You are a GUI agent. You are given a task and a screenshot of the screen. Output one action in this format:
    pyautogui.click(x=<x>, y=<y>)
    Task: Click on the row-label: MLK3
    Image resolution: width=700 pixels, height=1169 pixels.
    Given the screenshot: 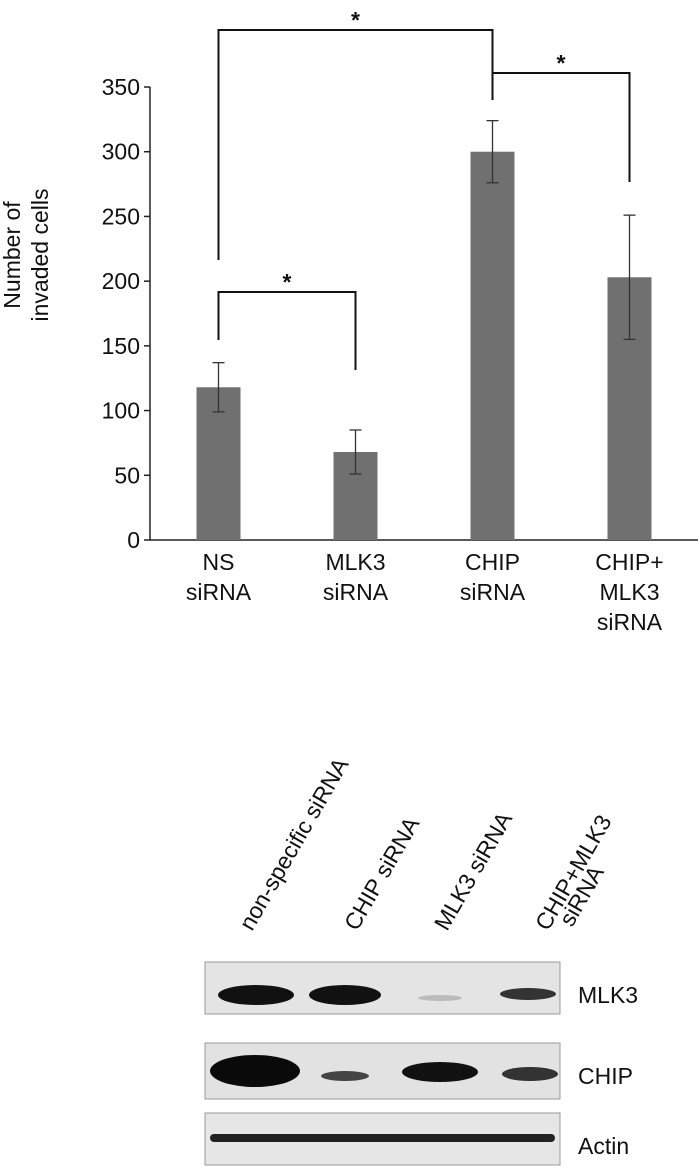 What is the action you would take?
    pyautogui.click(x=608, y=995)
    